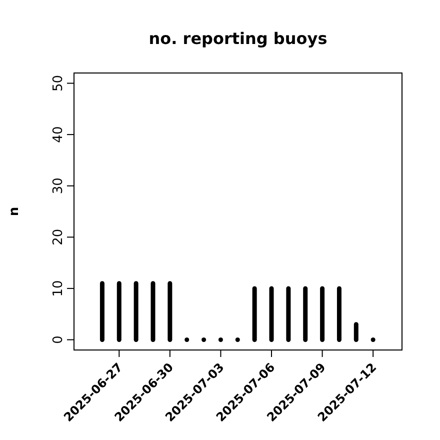 This screenshot has width=440, height=440. What do you see at coordinates (14, 211) in the screenshot?
I see `y-axis-title: n` at bounding box center [14, 211].